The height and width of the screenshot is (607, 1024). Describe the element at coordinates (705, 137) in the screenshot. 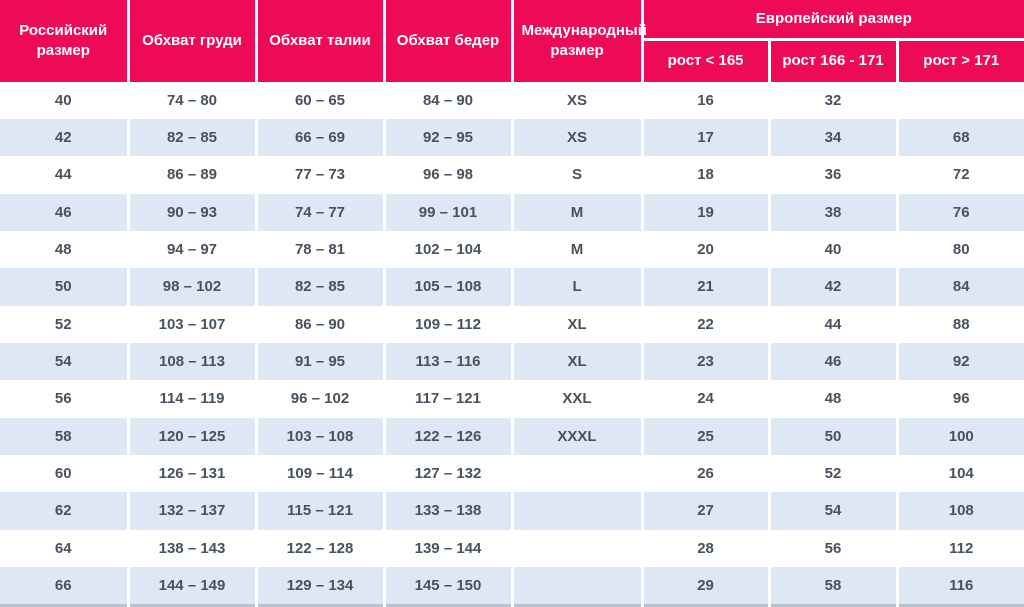

I see `table-cell: 17` at that location.